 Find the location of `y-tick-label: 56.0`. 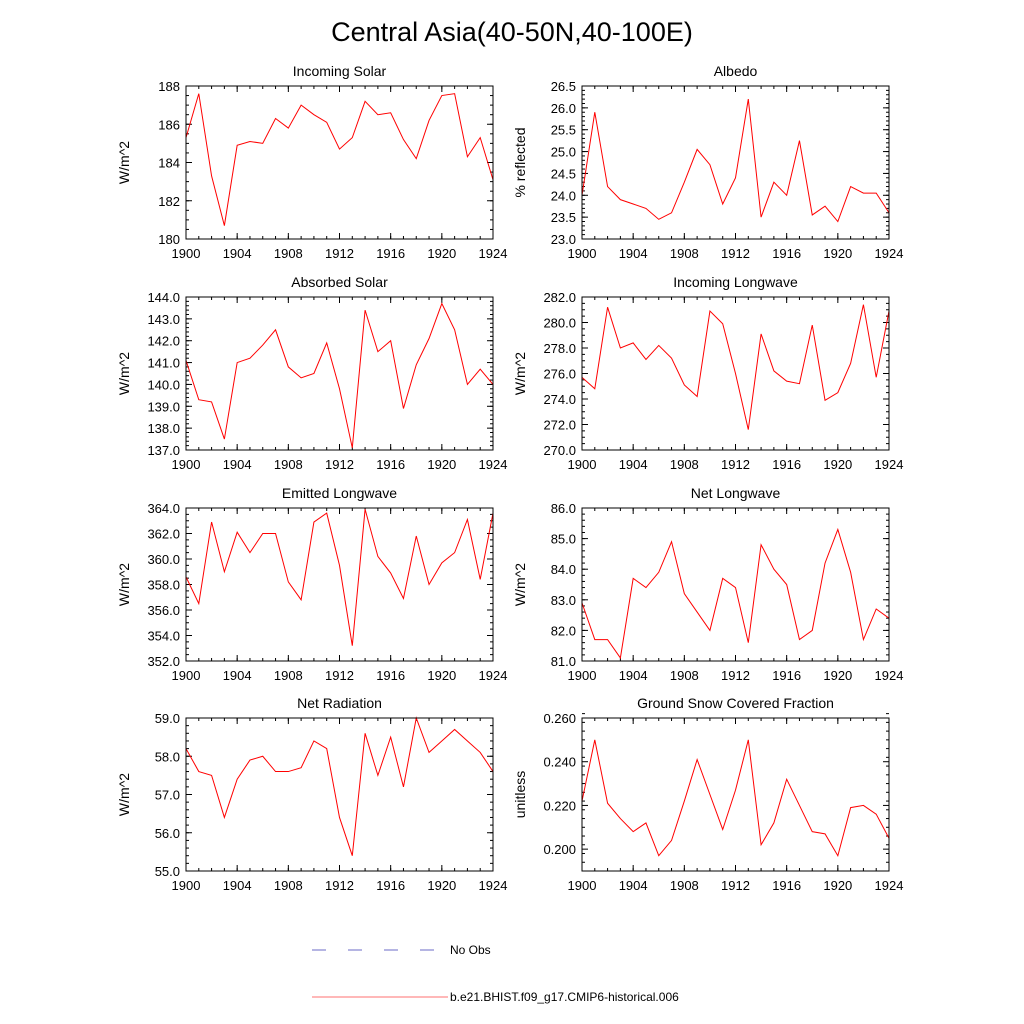

y-tick-label: 56.0 is located at coordinates (167, 833).